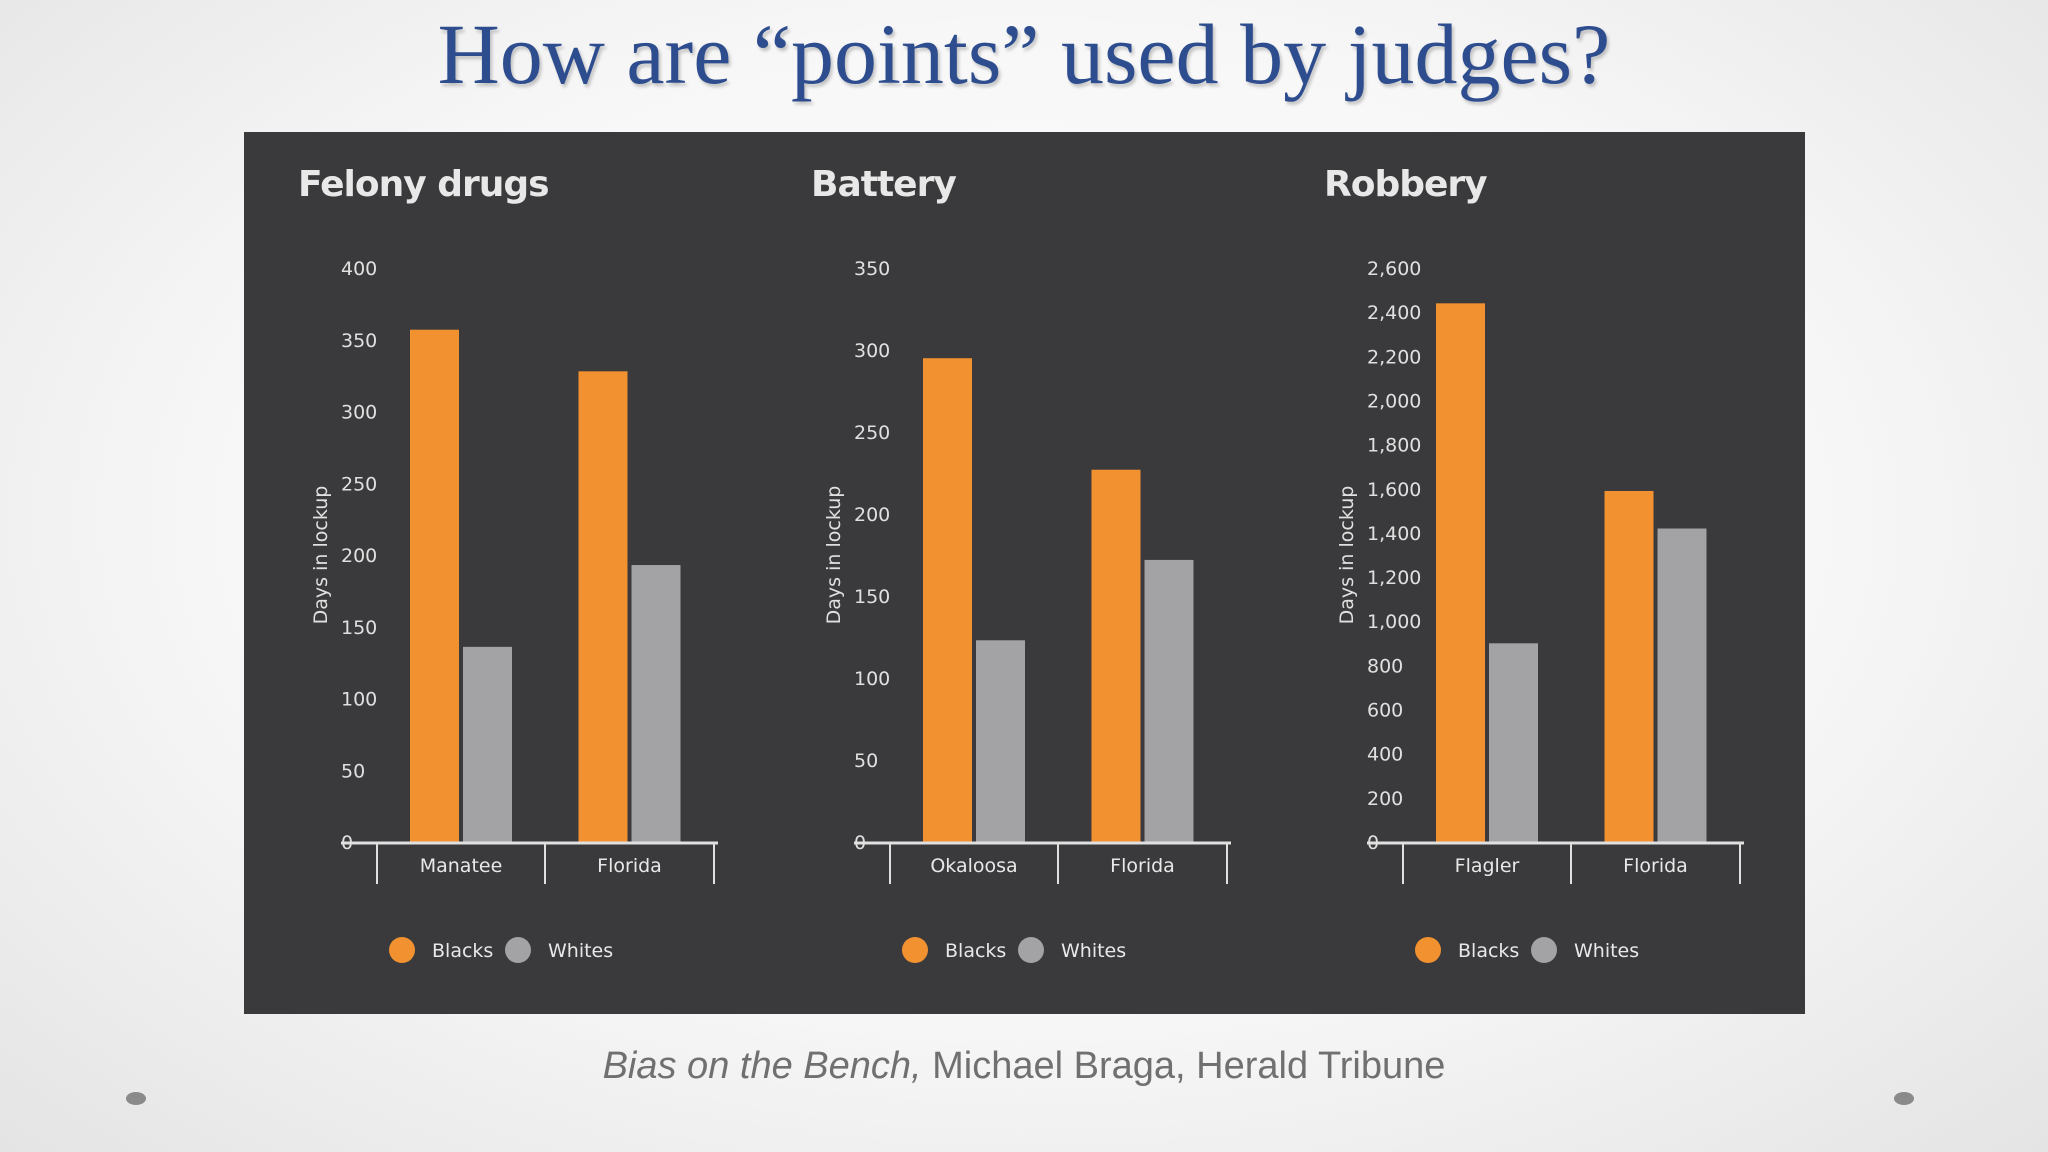 This screenshot has height=1152, width=2048. What do you see at coordinates (1385, 711) in the screenshot?
I see `y-tick-label: 600` at bounding box center [1385, 711].